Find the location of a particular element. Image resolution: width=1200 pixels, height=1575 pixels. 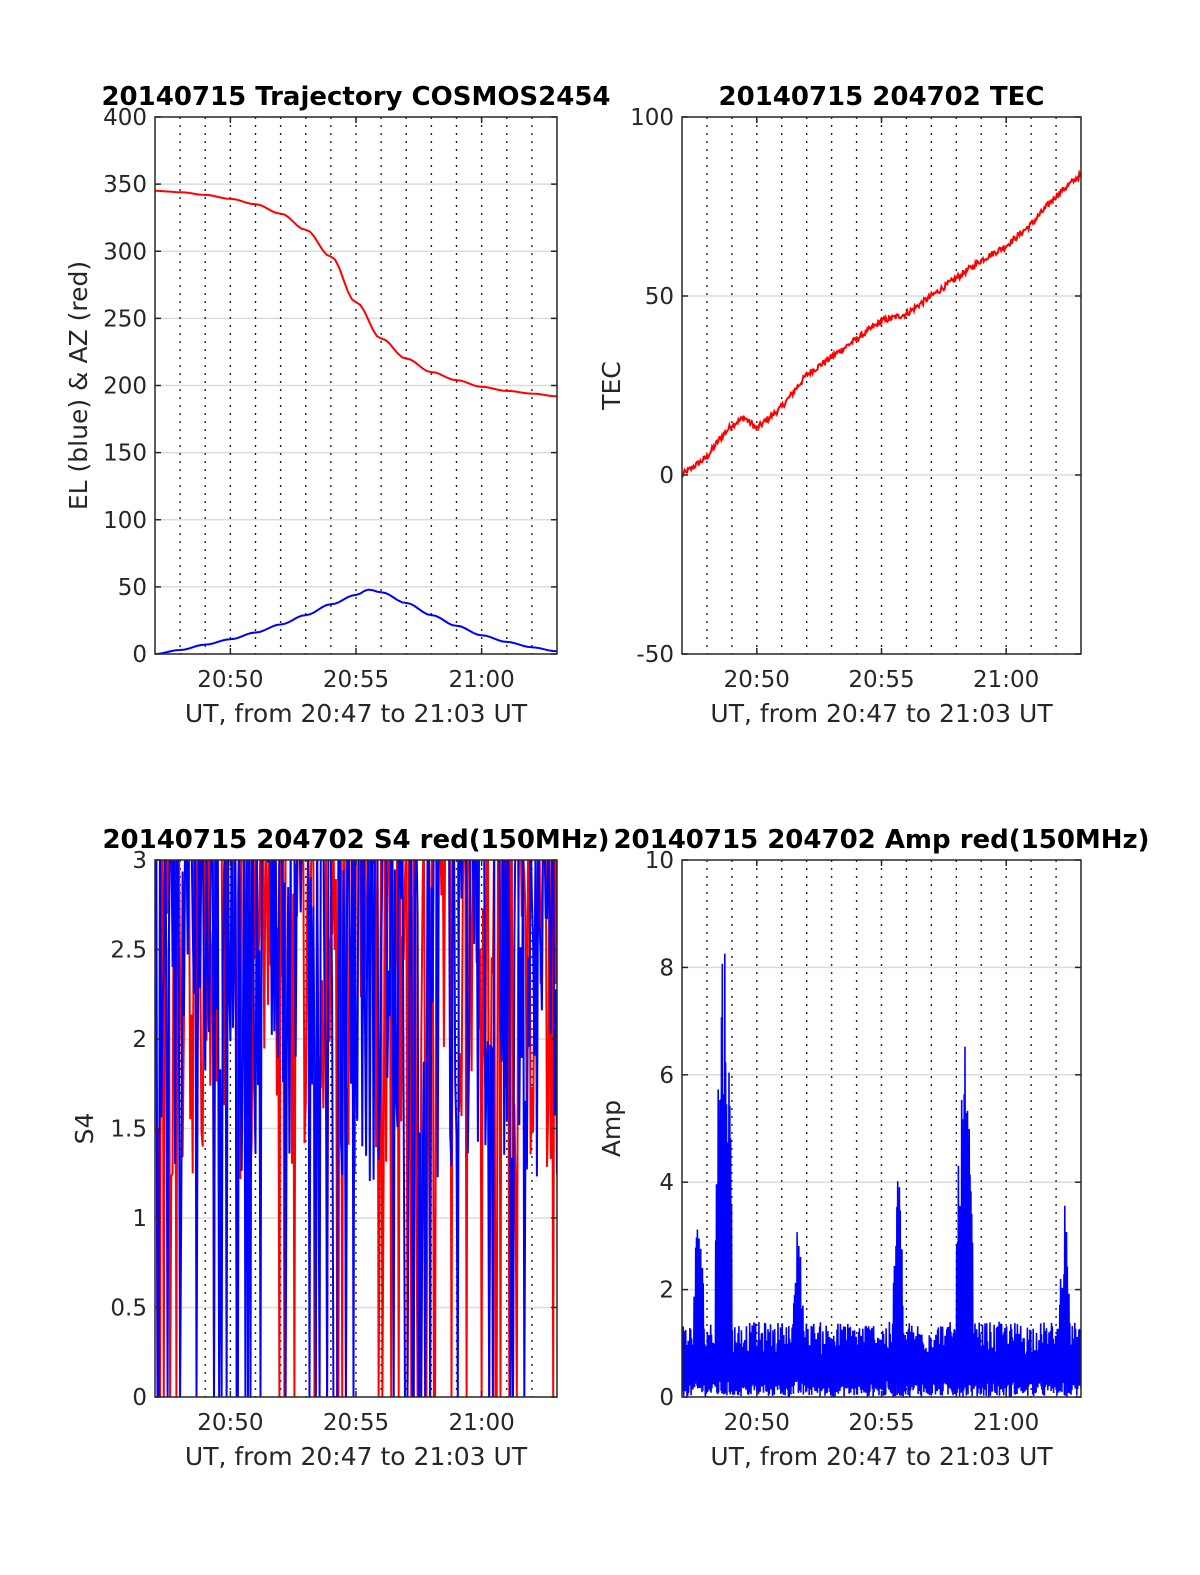

y-tick-label: 6 is located at coordinates (666, 1076).